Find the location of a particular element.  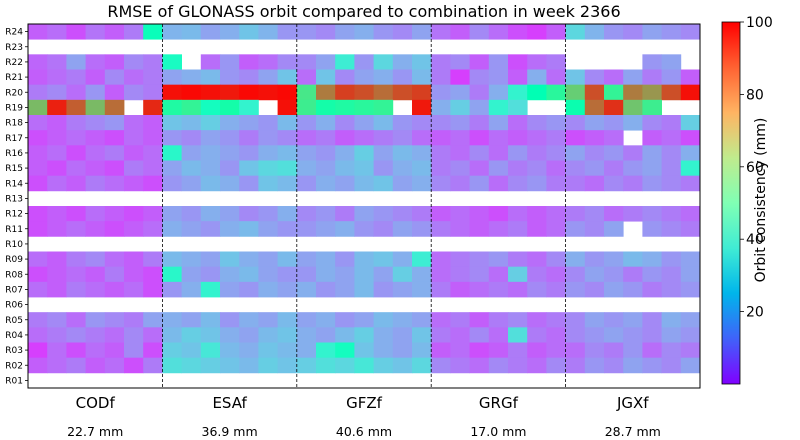

colorbar-label: Orbit consistency (mm) is located at coordinates (761, 200).